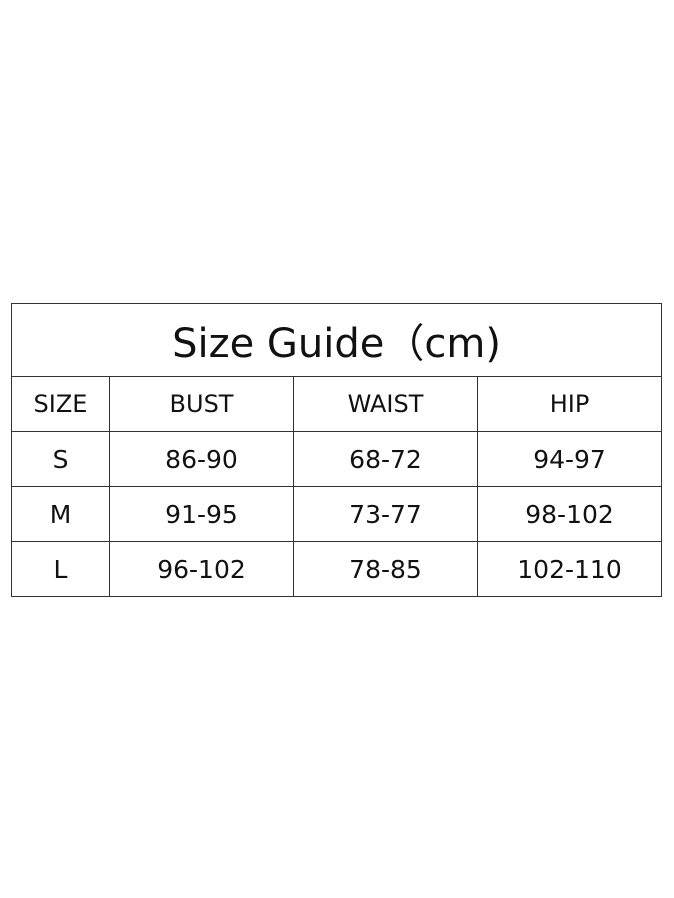  I want to click on cell-waist: 78-85, so click(385, 569).